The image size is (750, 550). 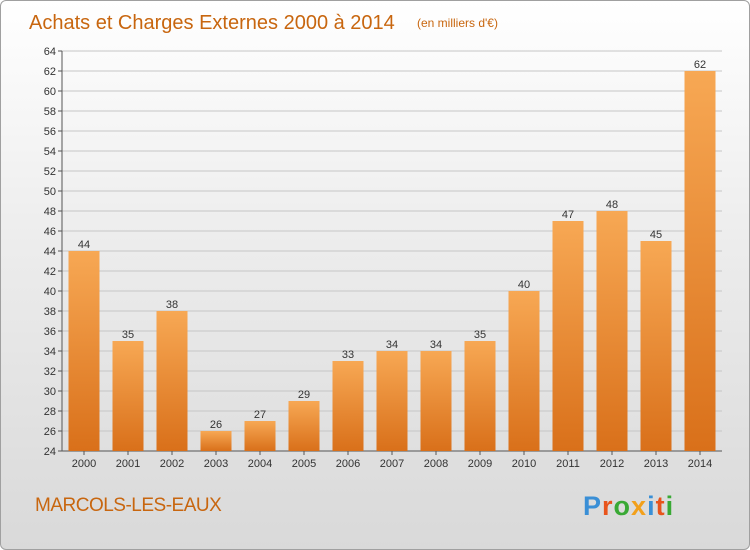 What do you see at coordinates (50, 312) in the screenshot?
I see `y-tick-label: 38` at bounding box center [50, 312].